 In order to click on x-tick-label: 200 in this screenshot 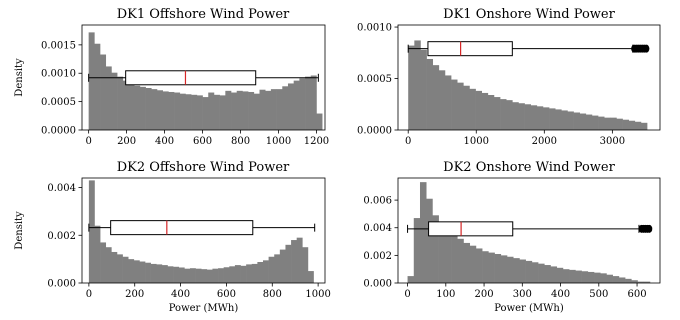, I will do `click(484, 294)`.